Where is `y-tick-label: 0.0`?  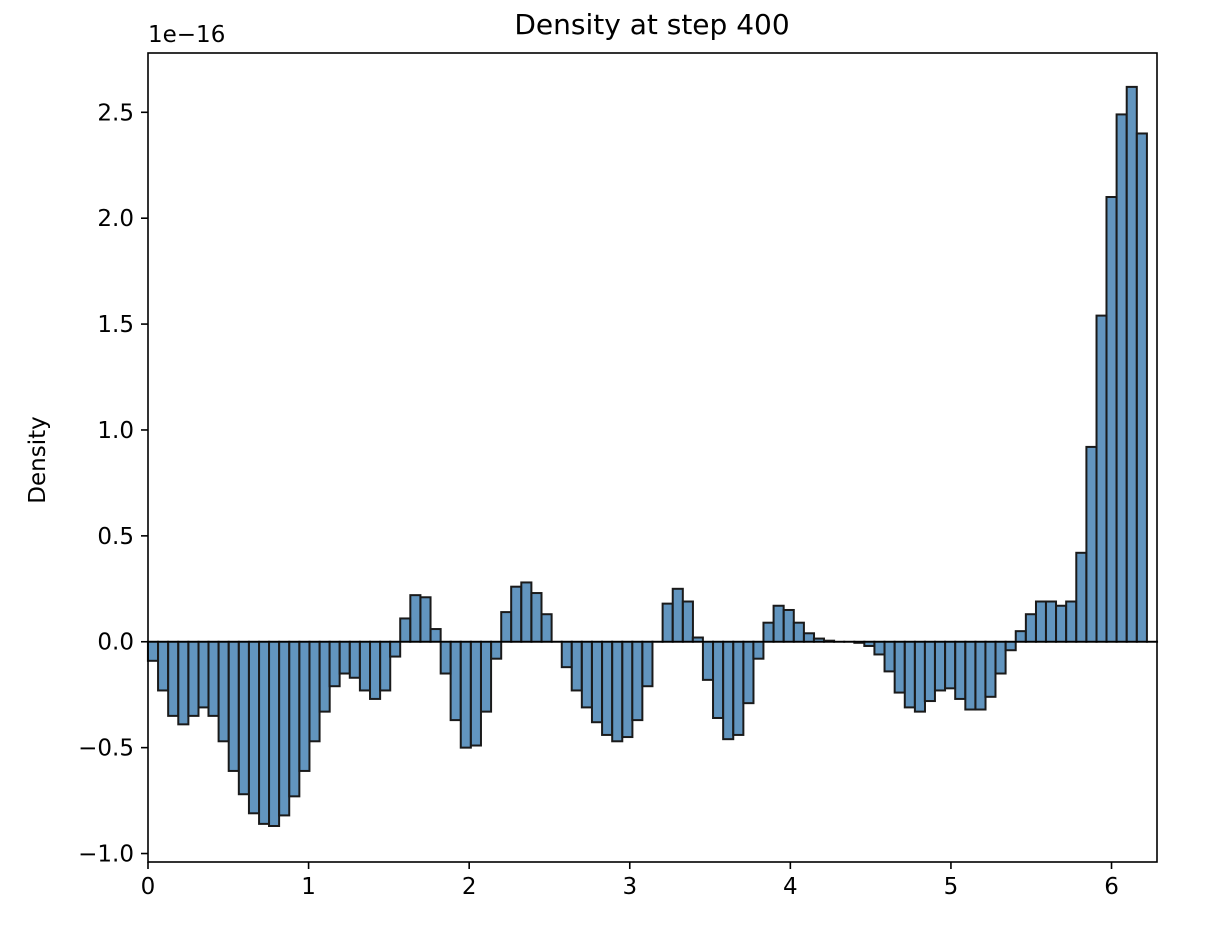 y-tick-label: 0.0 is located at coordinates (115, 643).